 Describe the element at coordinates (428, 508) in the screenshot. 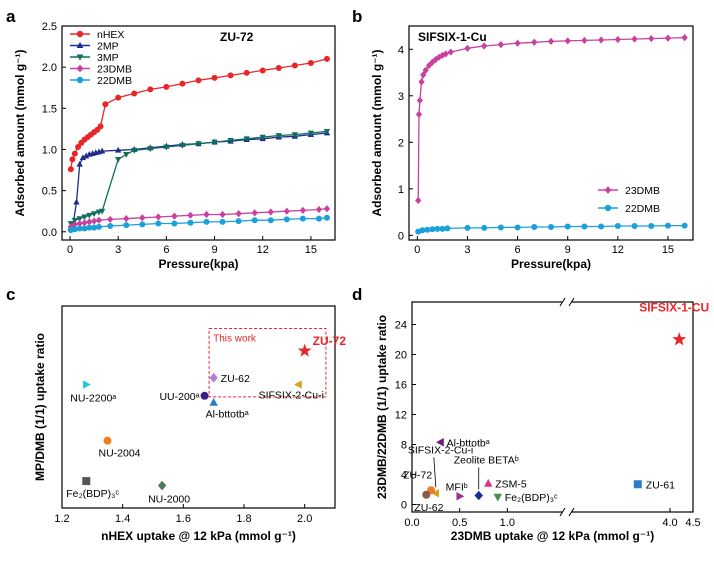

I see `point-label: ZU-62` at that location.